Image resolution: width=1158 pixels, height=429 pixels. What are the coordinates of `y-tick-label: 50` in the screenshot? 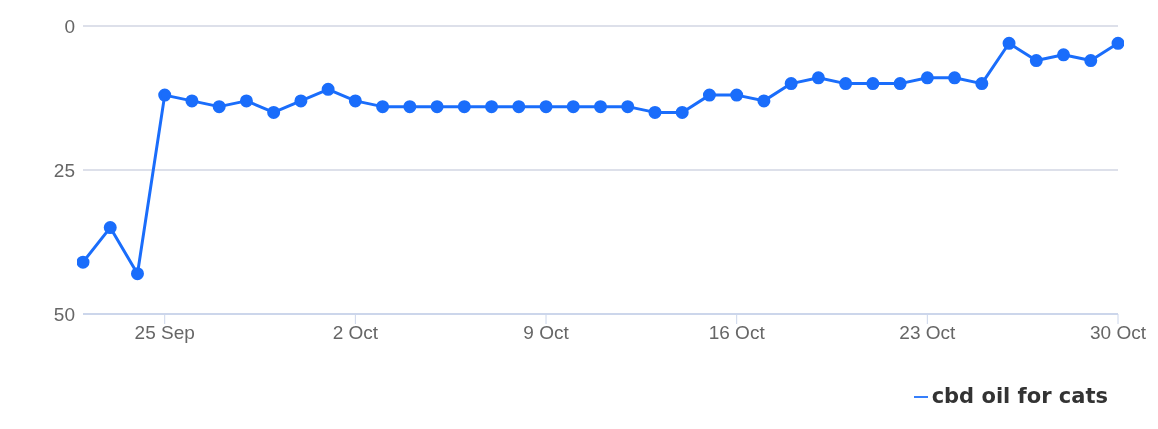 It's located at (64, 314).